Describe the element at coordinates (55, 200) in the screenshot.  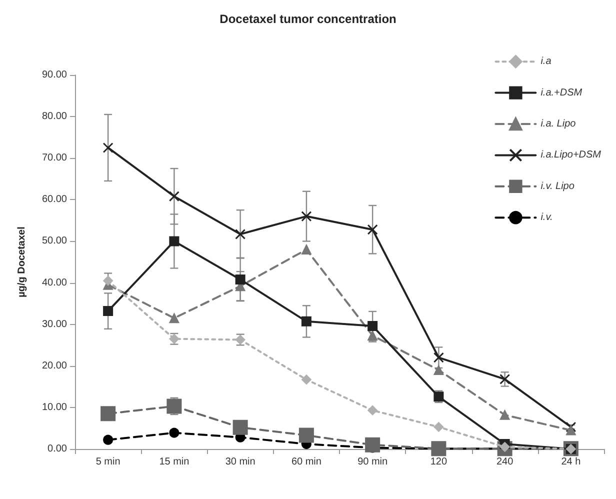
I see `y-tick-label: 60.00` at that location.